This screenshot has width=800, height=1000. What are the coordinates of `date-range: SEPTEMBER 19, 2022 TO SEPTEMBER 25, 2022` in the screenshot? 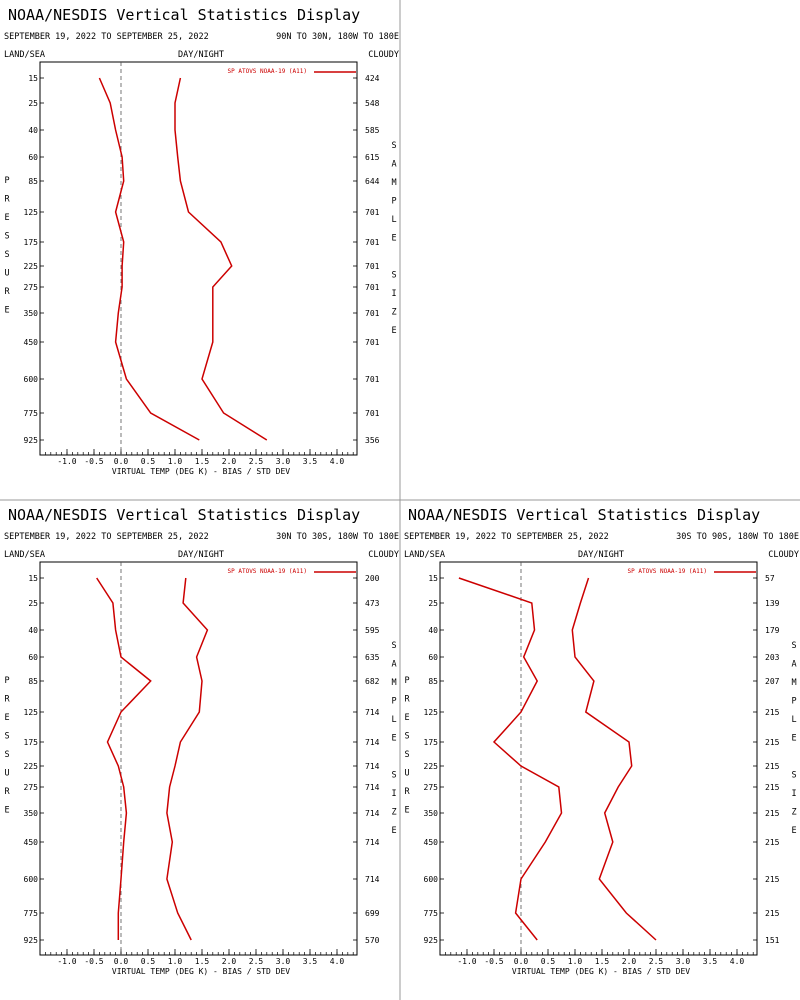 It's located at (506, 537).